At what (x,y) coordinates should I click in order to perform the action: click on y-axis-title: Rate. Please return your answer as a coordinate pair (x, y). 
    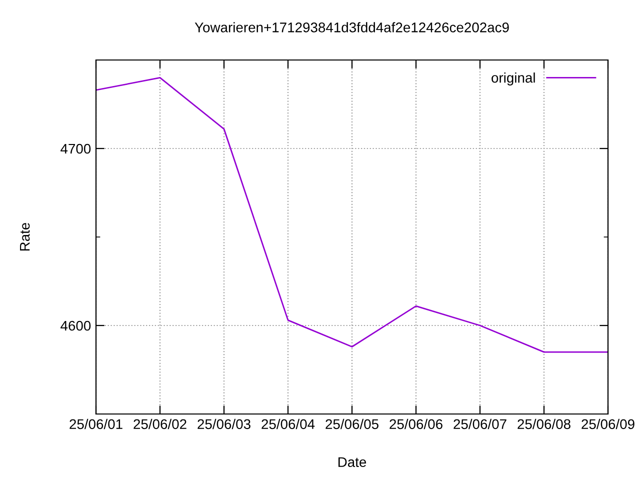
    Looking at the image, I should click on (25, 236).